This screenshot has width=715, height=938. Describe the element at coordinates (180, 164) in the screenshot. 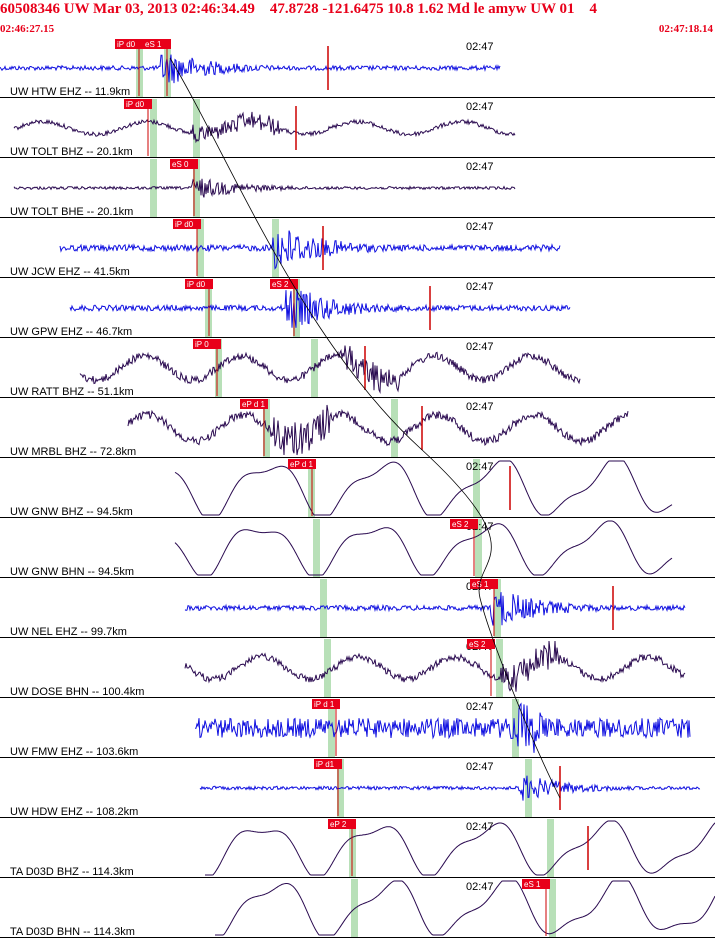

I see `phase-pick-label: eS 0` at that location.